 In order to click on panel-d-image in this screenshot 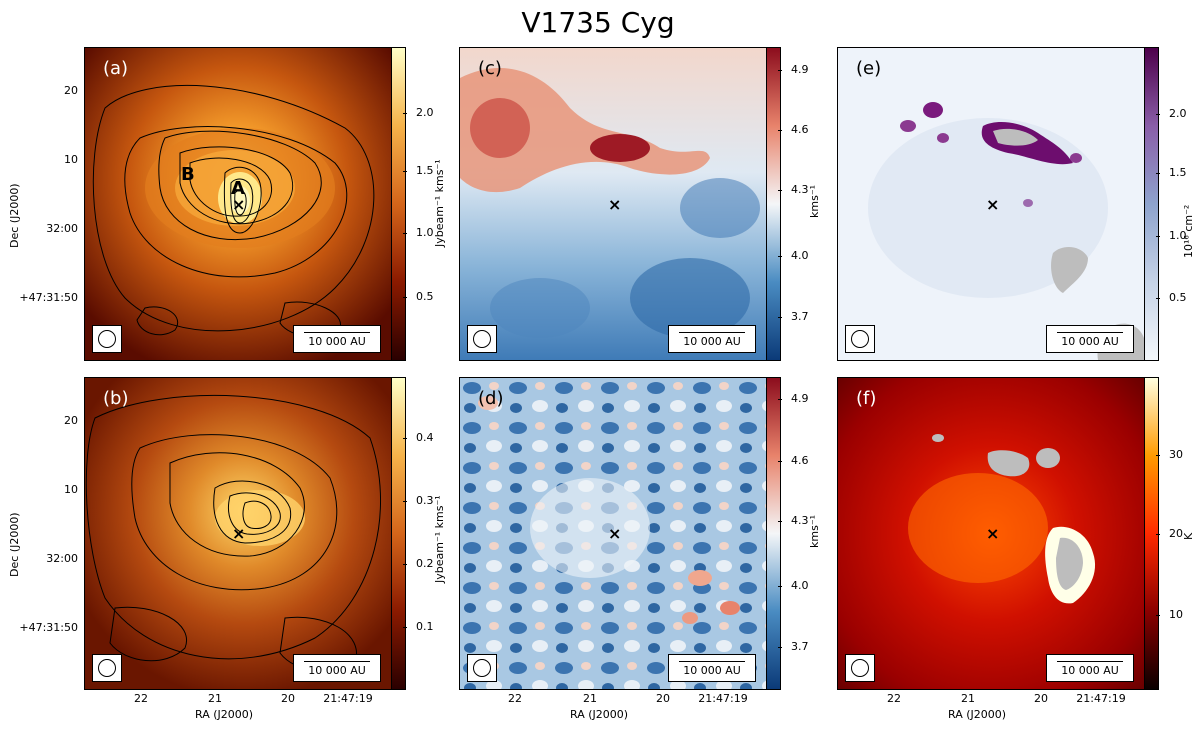, I will do `click(613, 533)`.